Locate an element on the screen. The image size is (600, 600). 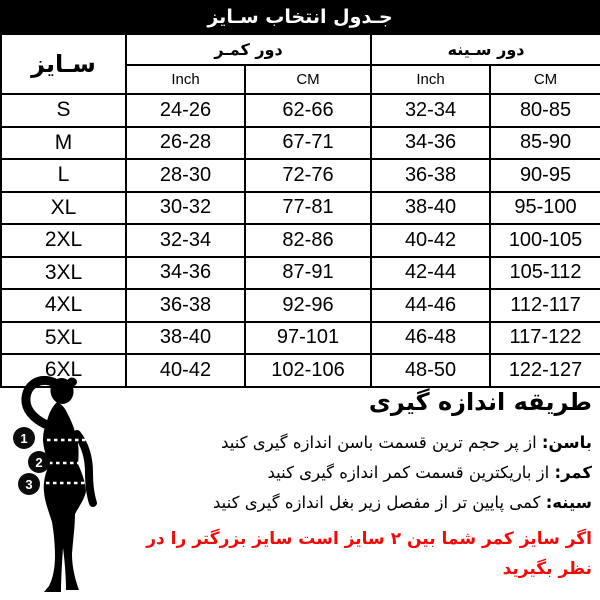
guide-heading: طریقه اندازه گیری is located at coordinates (480, 402).